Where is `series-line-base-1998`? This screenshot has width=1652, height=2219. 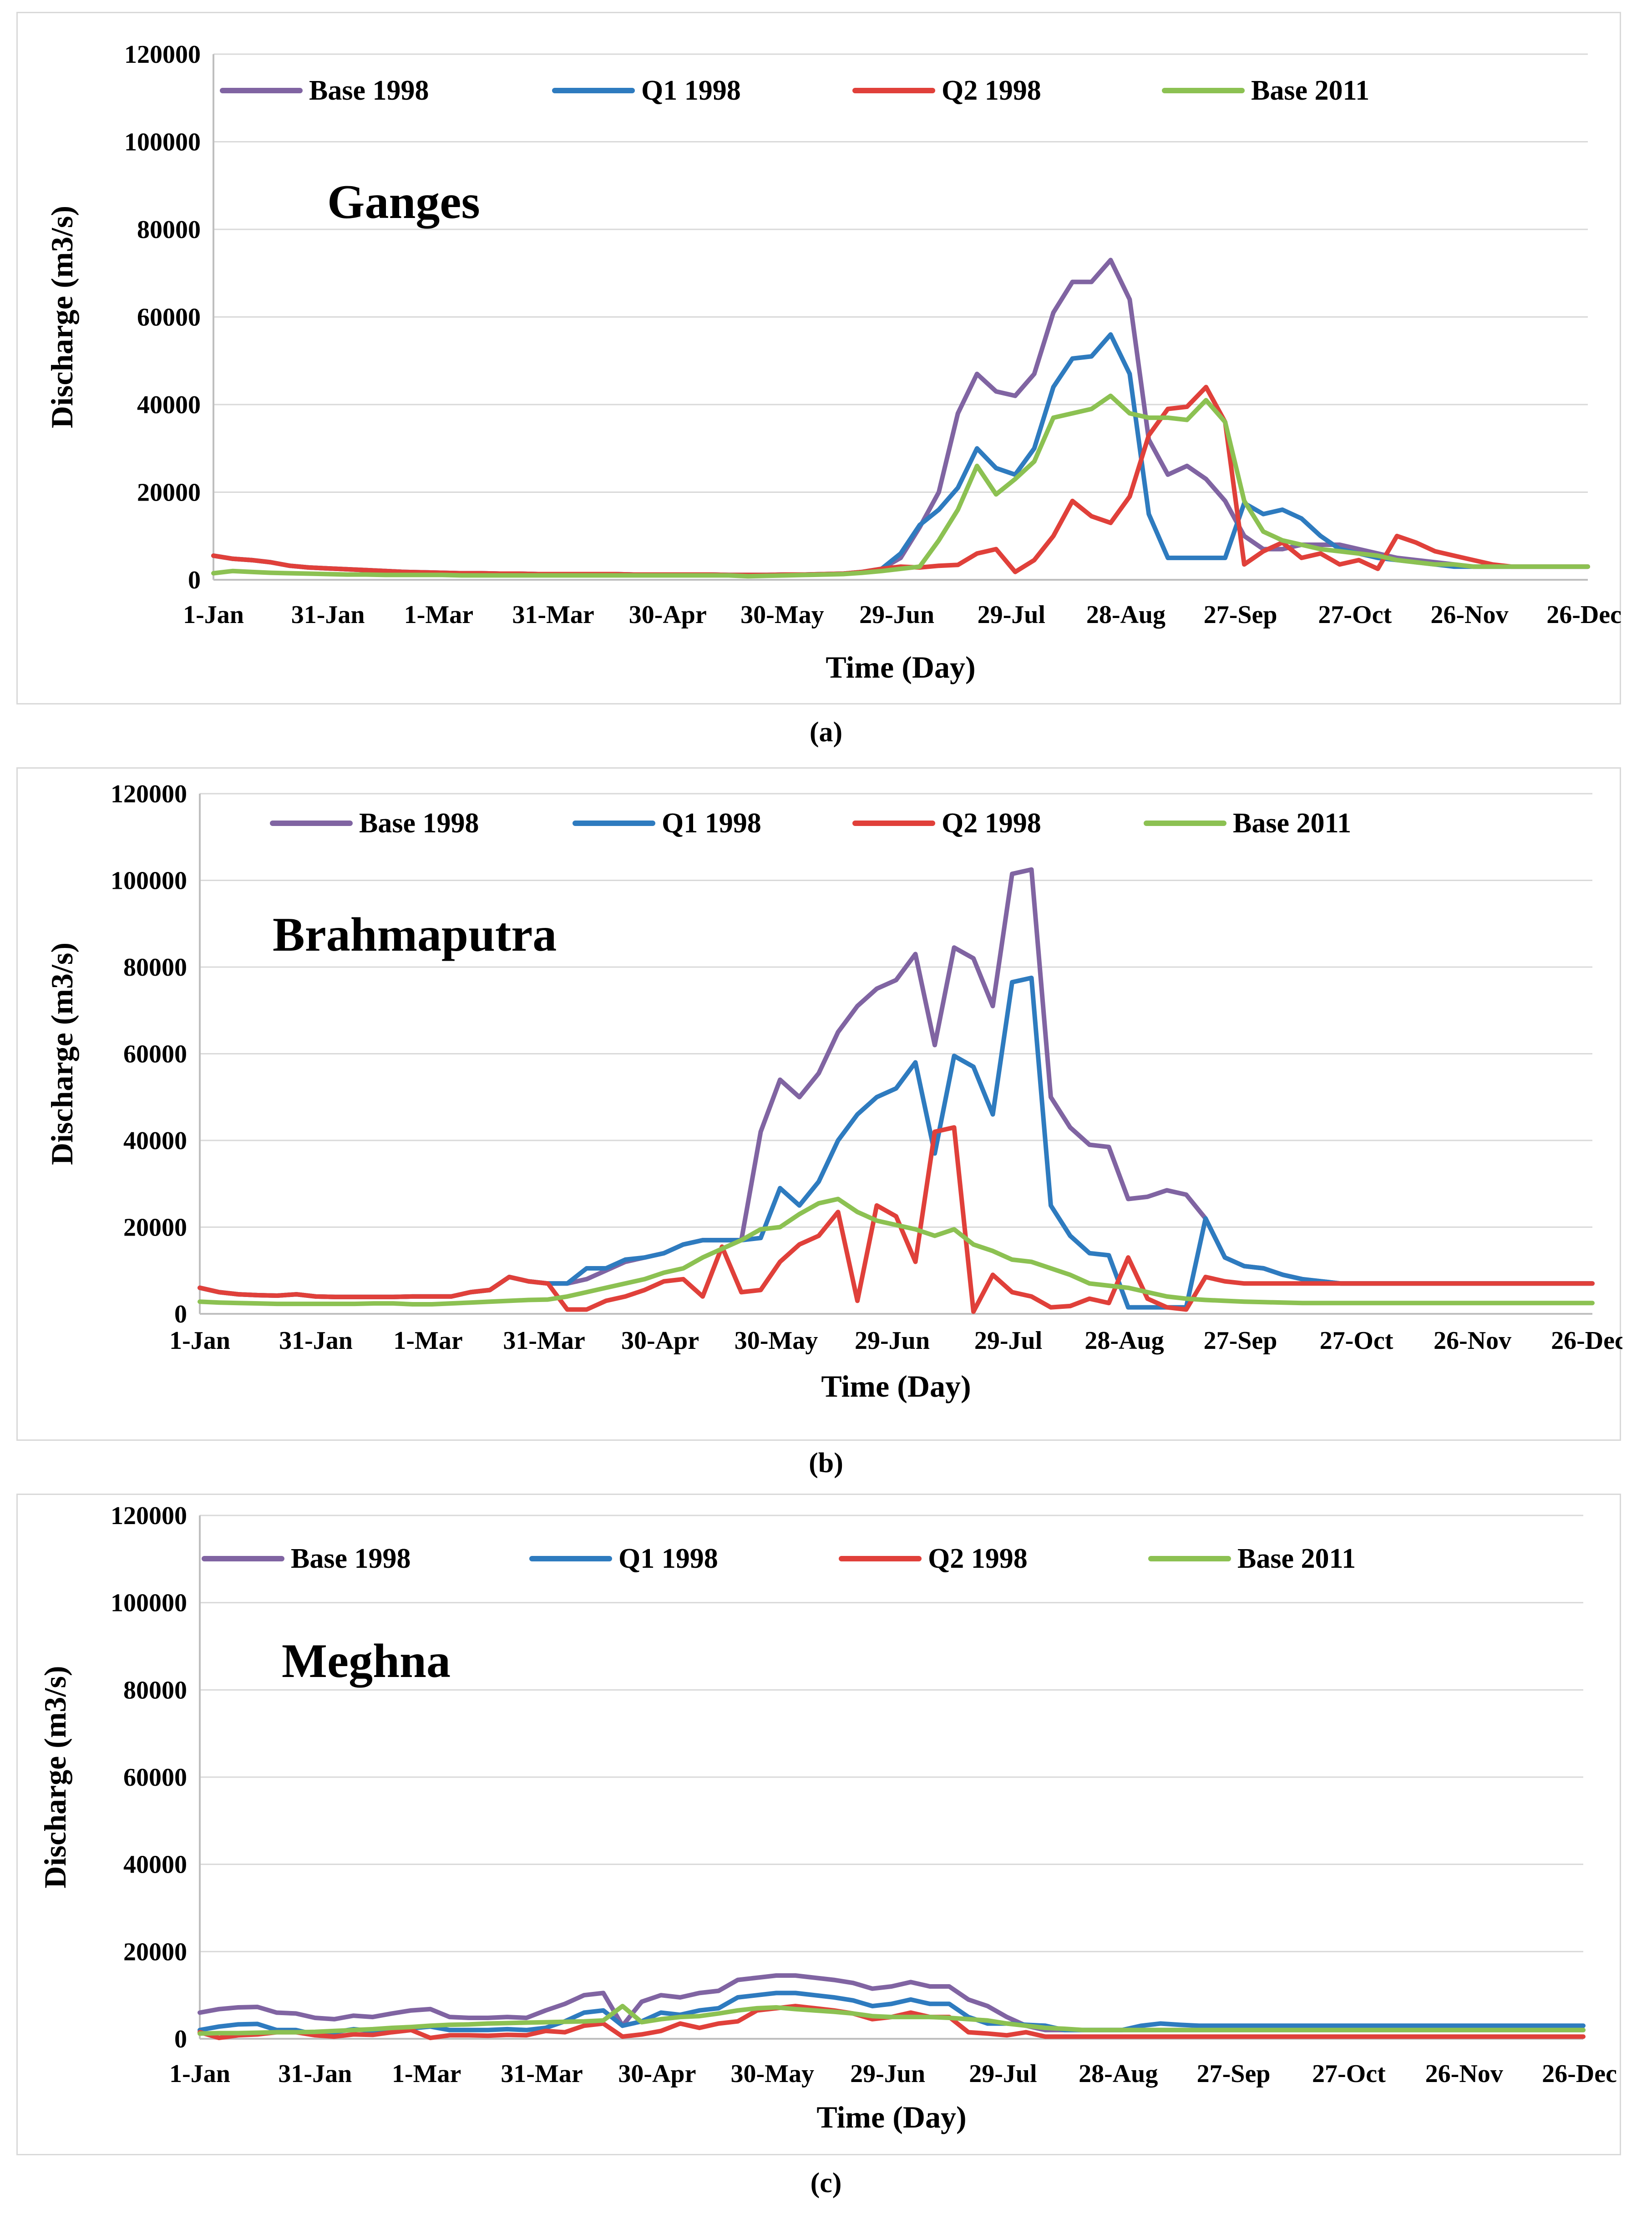
series-line-base-1998 is located at coordinates (901, 418).